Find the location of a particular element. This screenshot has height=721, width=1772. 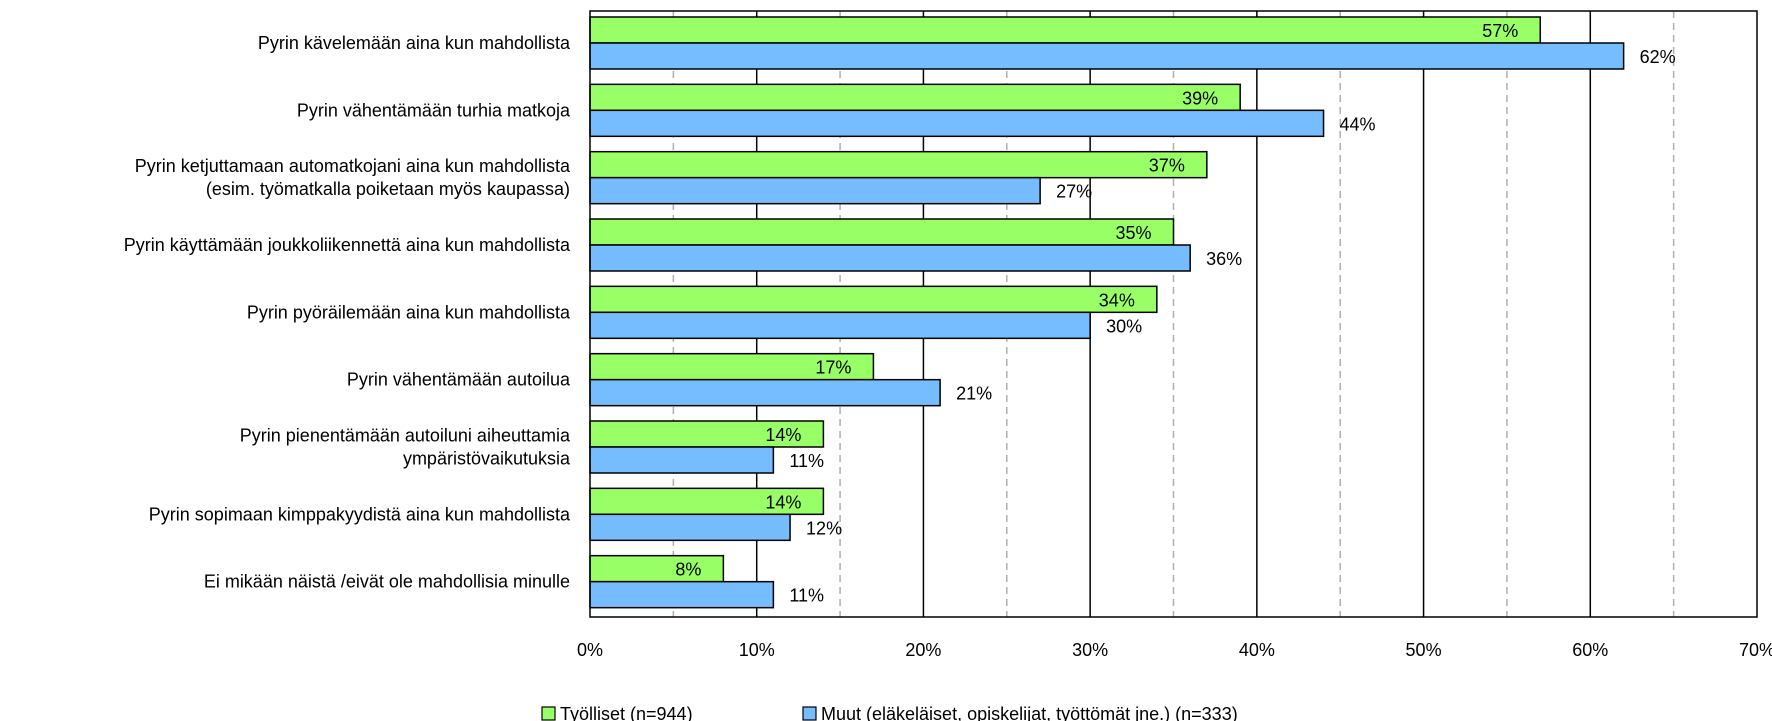

data-label: 8% is located at coordinates (688, 570).